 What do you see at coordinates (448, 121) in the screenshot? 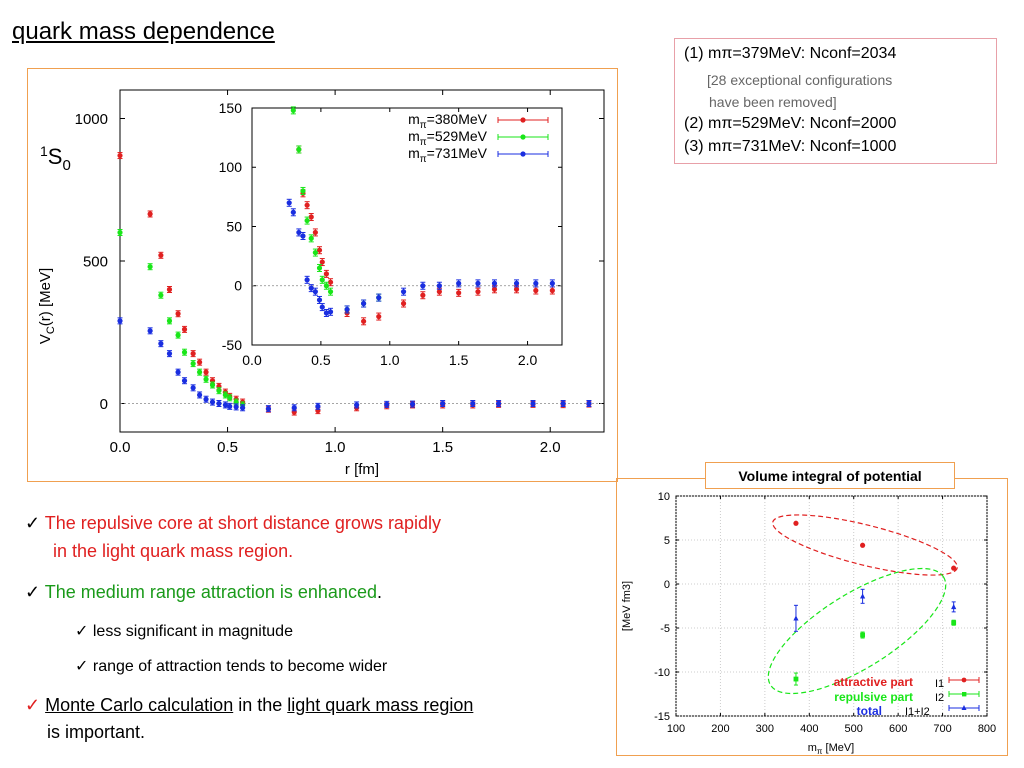
I see `legend-entry-380: mπ=380MeV` at bounding box center [448, 121].